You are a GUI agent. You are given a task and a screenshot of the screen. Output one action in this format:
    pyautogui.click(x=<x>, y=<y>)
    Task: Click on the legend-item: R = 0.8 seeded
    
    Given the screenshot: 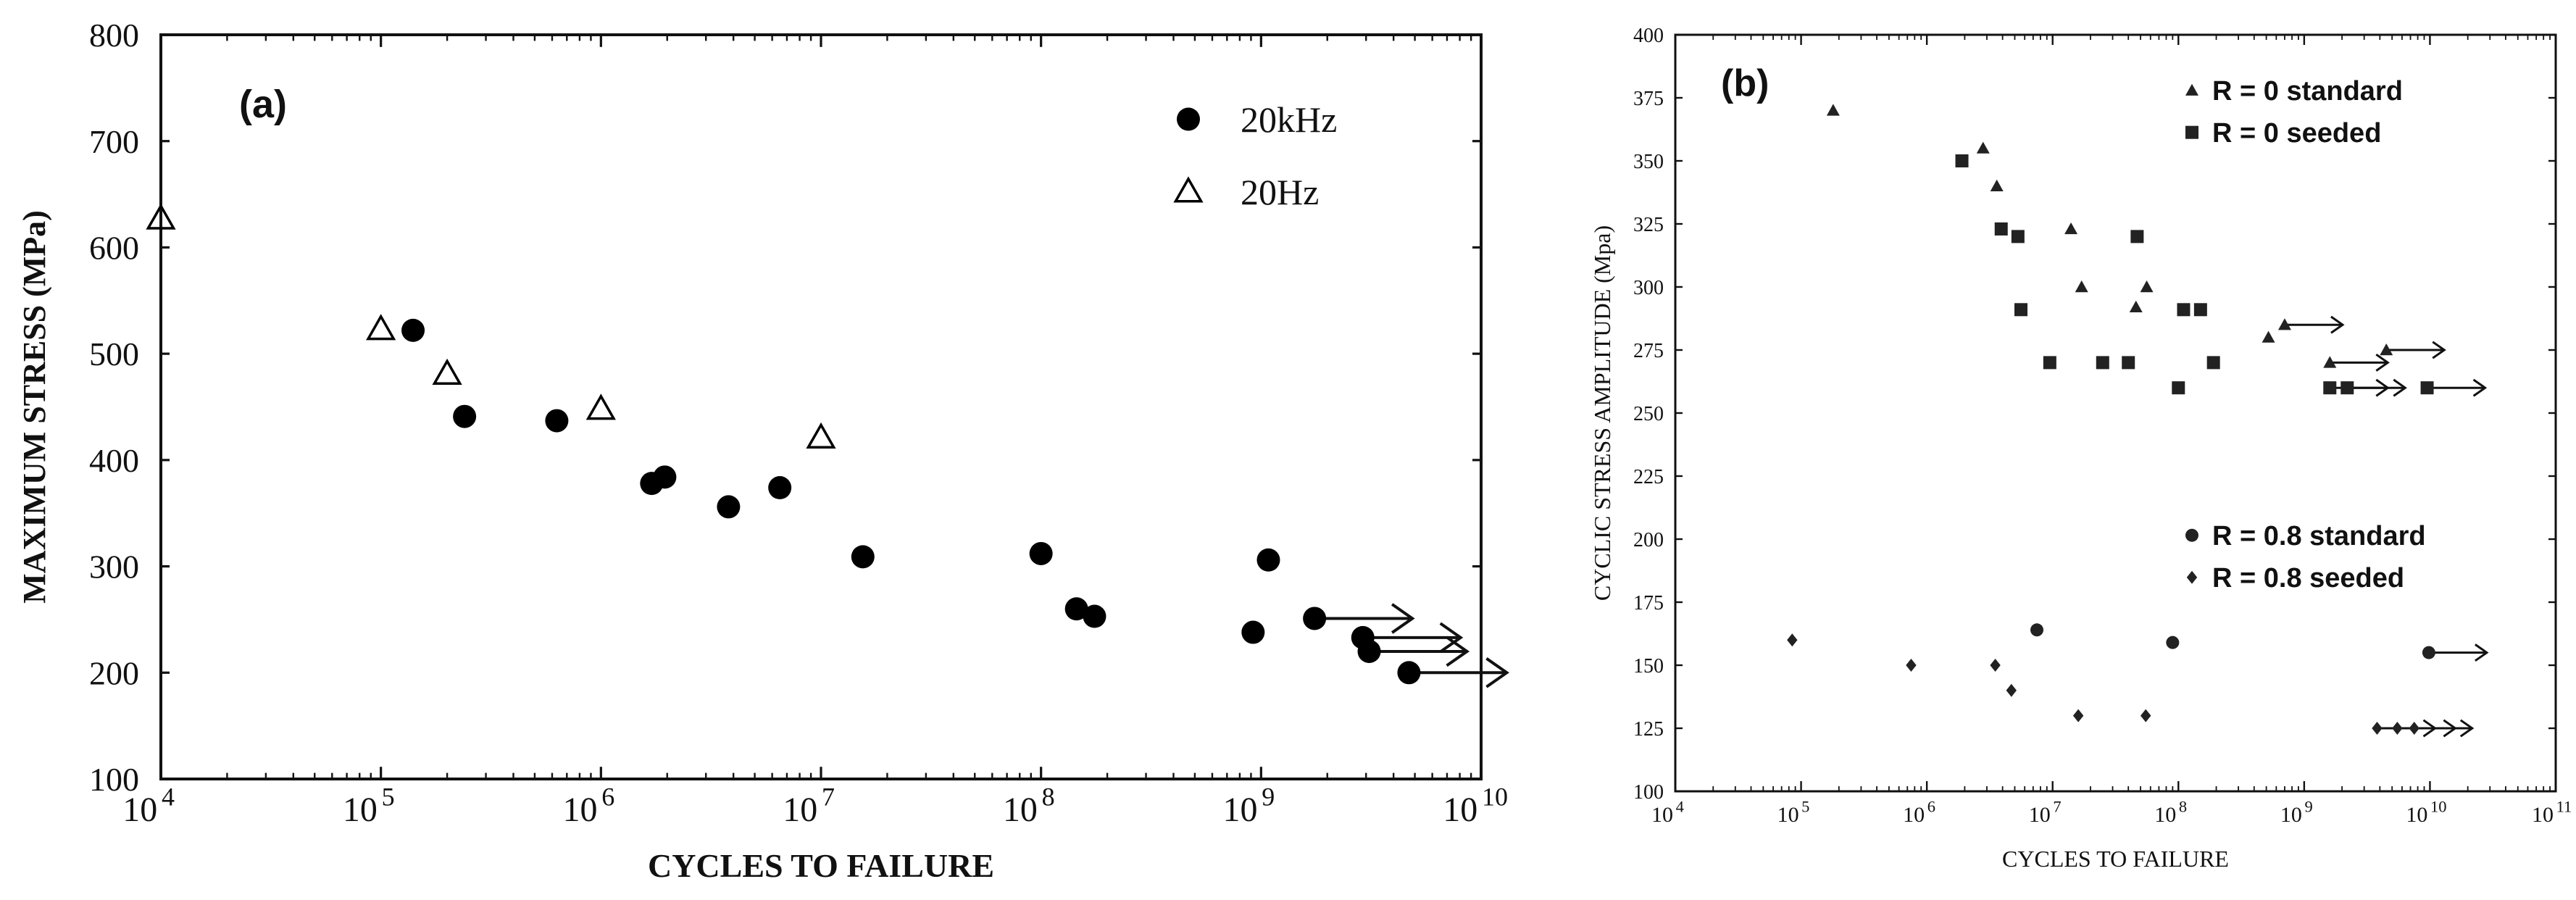 What is the action you would take?
    pyautogui.click(x=2295, y=578)
    